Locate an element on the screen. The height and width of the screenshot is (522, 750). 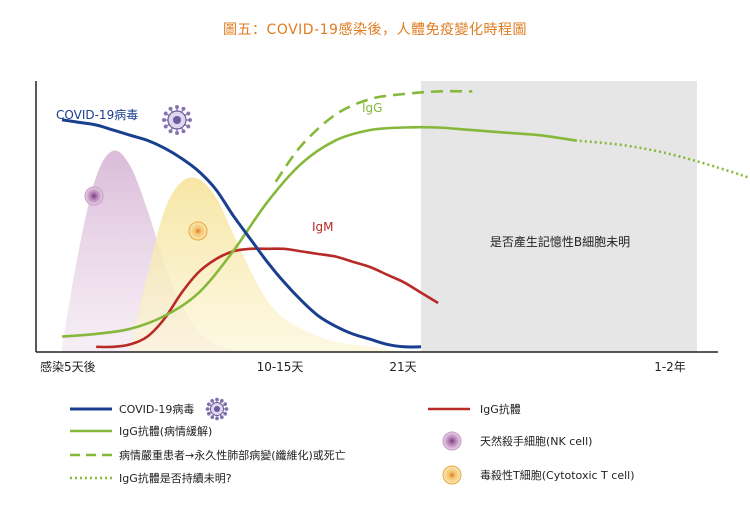
x-tick-label: 感染5天後 is located at coordinates (68, 366).